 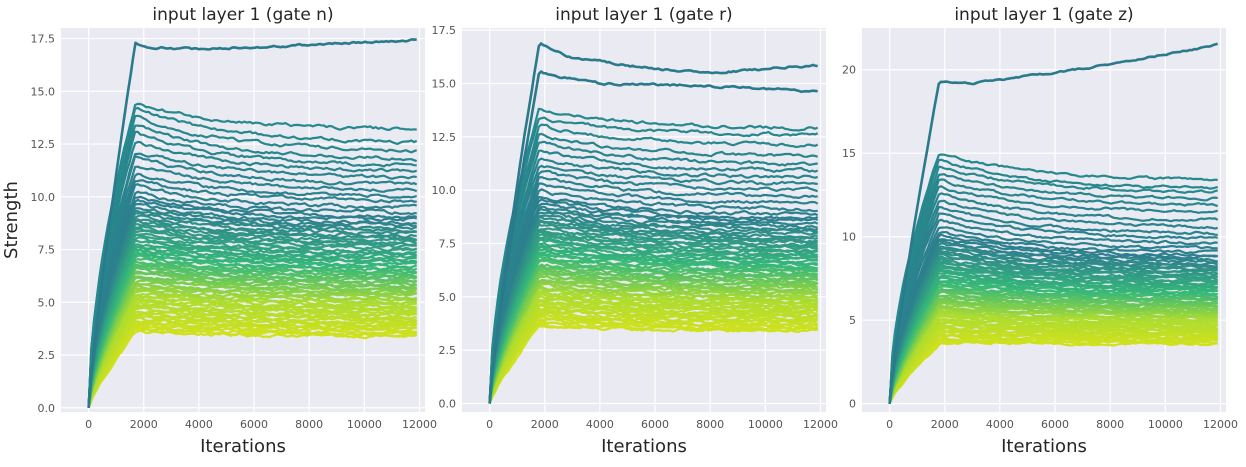 What do you see at coordinates (448, 350) in the screenshot?
I see `y-tick-label: 2.5` at bounding box center [448, 350].